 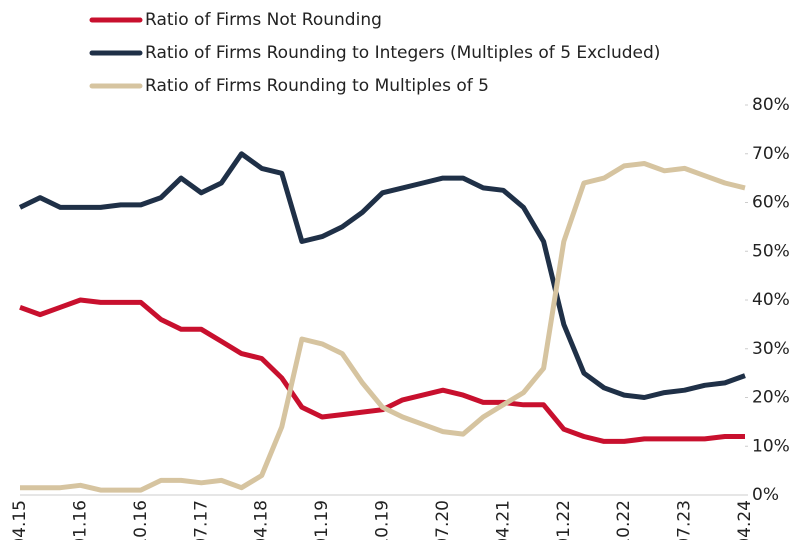 What do you see at coordinates (771, 300) in the screenshot?
I see `y-tick-label: 40%` at bounding box center [771, 300].